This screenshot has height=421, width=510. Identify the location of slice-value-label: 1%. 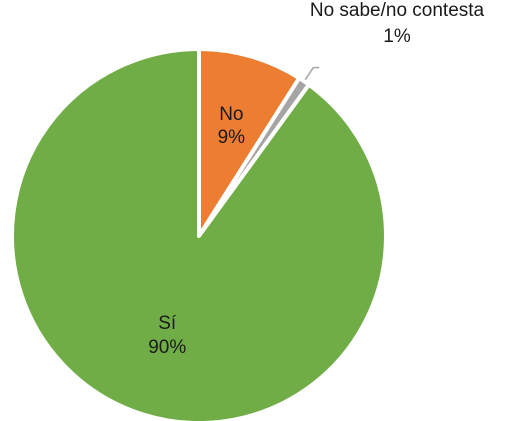
(397, 36).